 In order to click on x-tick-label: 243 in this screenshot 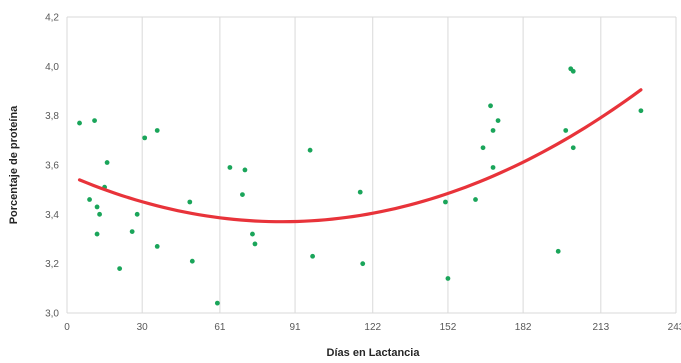, I will do `click(674, 327)`.